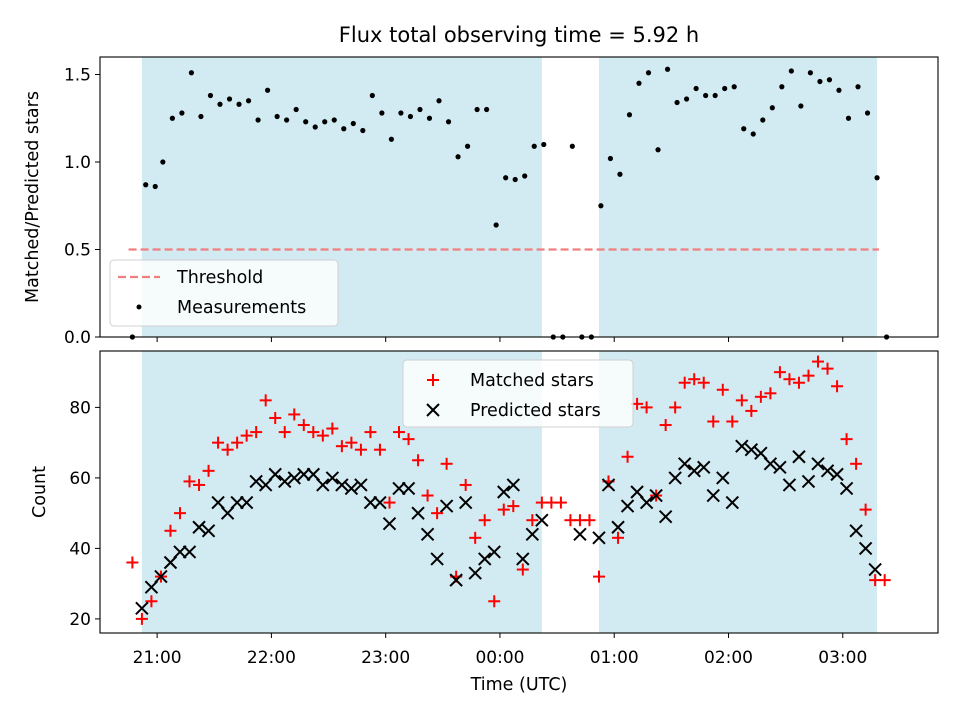  I want to click on x-tick-label: 00:00, so click(499, 658).